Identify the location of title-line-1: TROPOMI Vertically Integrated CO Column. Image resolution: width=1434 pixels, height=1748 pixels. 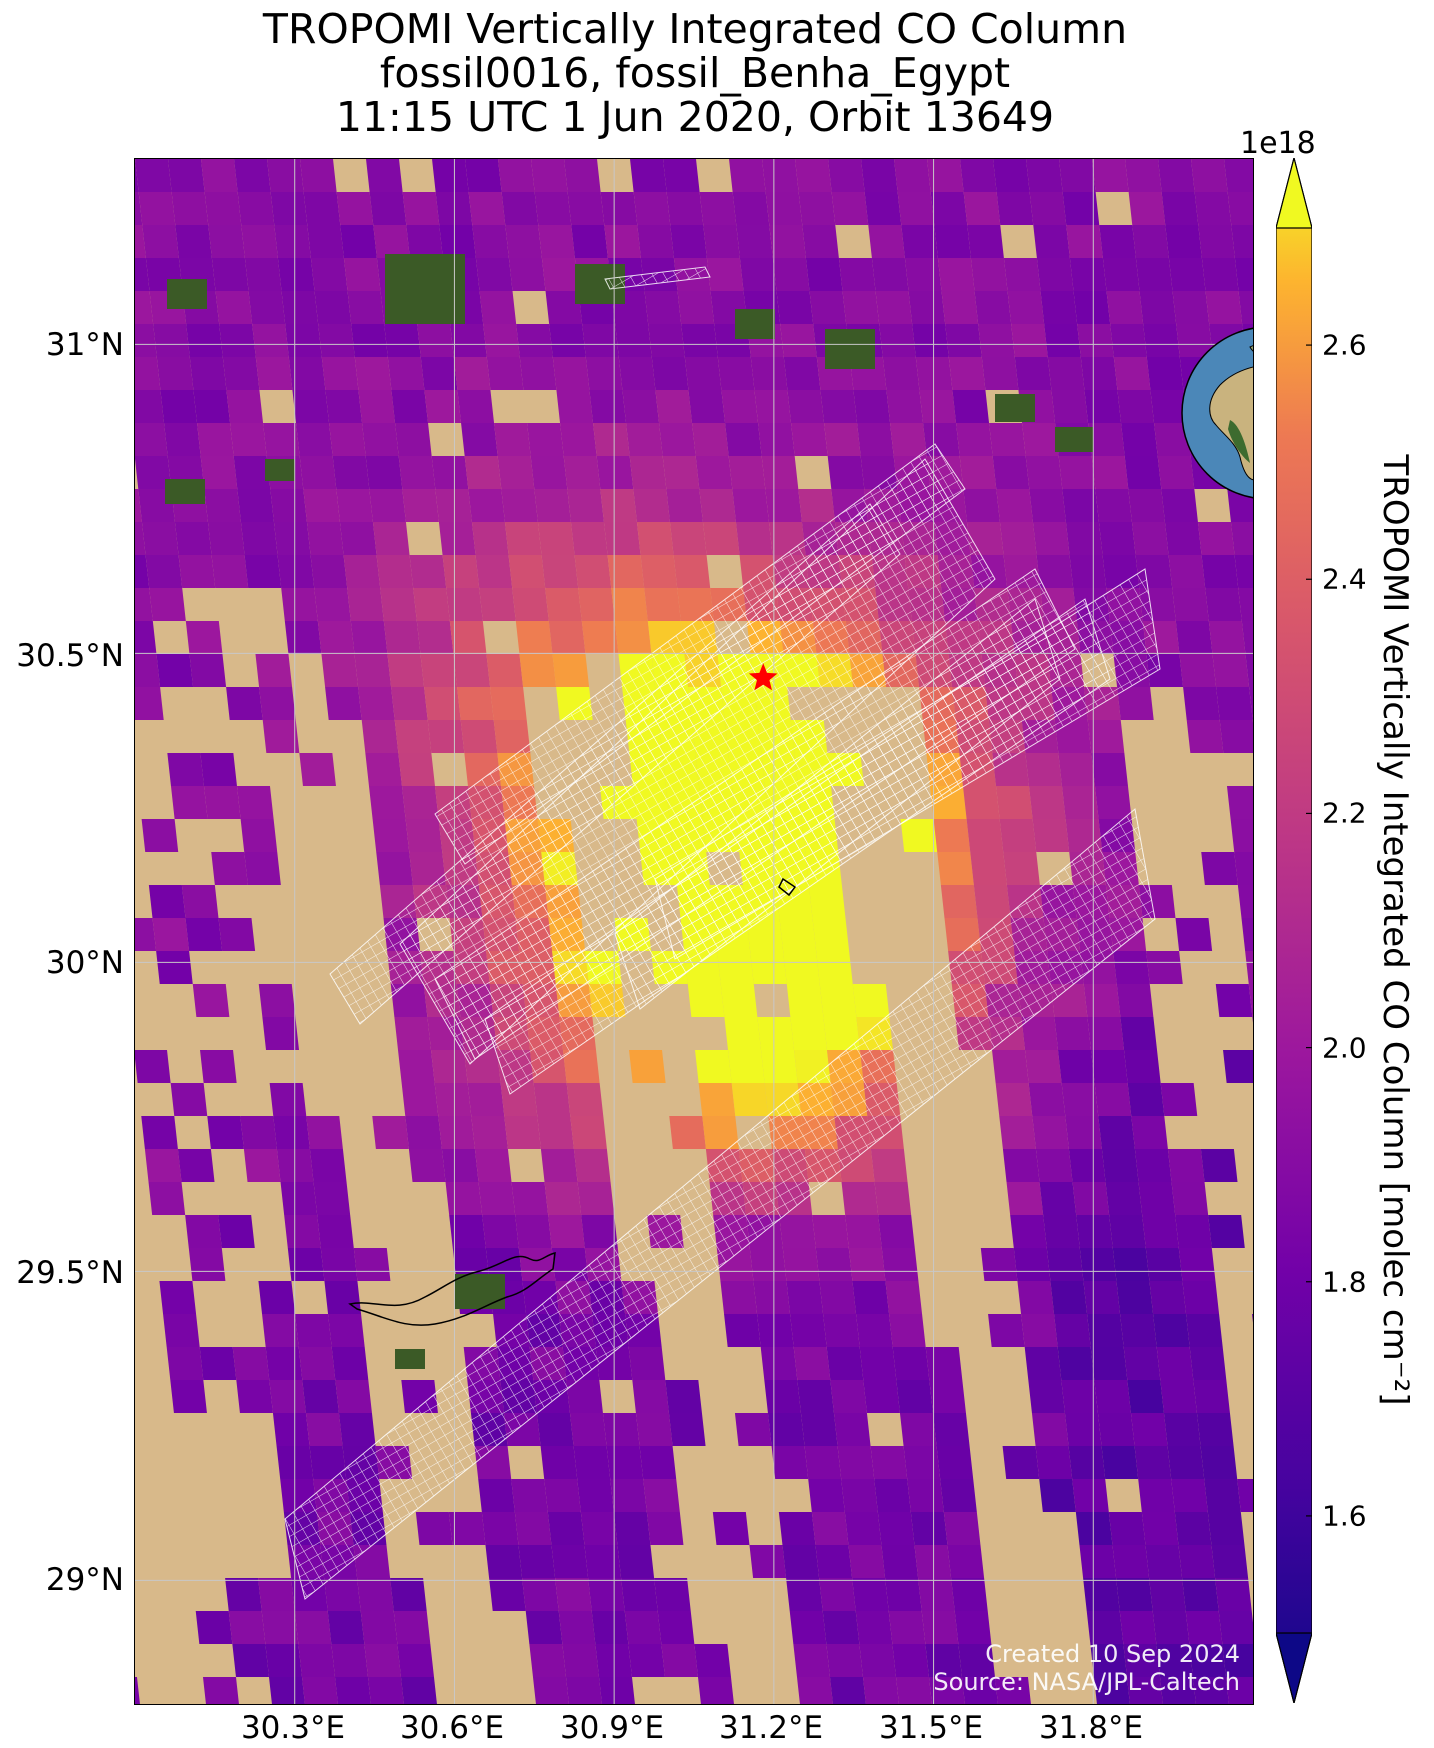
(695, 29).